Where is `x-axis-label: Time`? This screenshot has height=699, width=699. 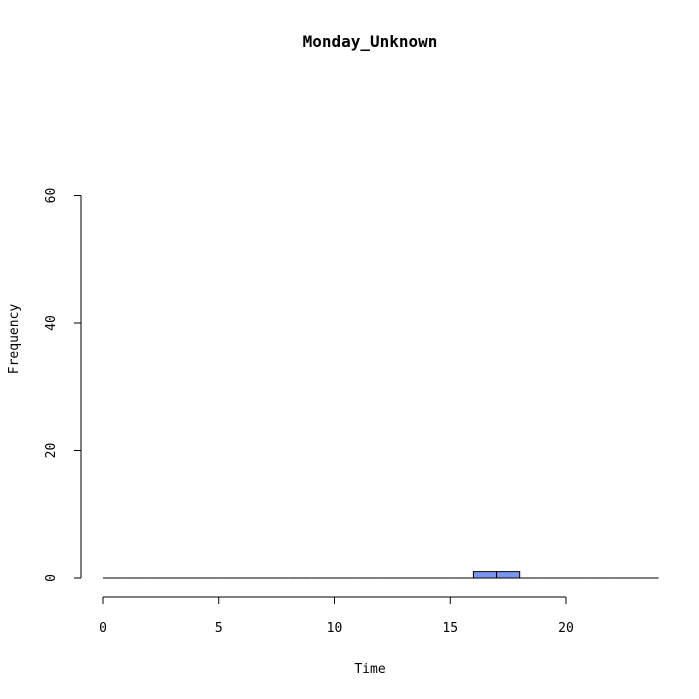 x-axis-label: Time is located at coordinates (369, 669).